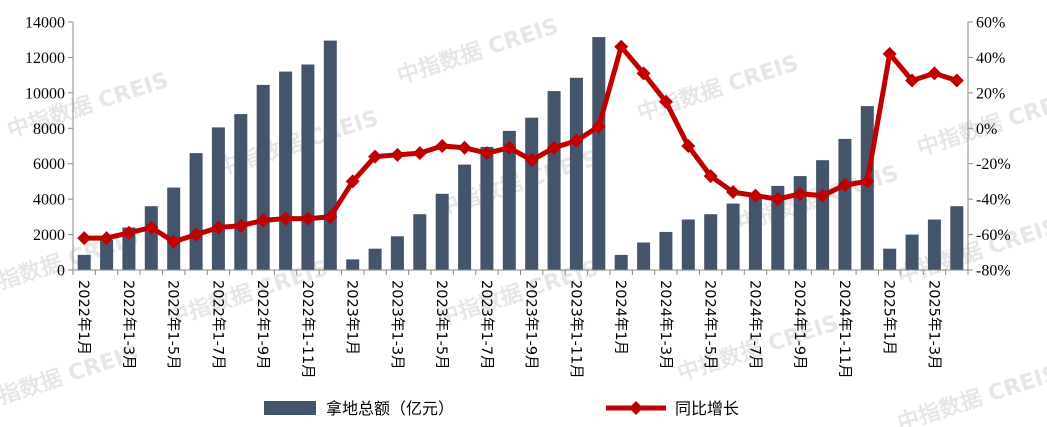 The width and height of the screenshot is (1047, 427). What do you see at coordinates (45, 58) in the screenshot?
I see `left-y-tick-label: 12000` at bounding box center [45, 58].